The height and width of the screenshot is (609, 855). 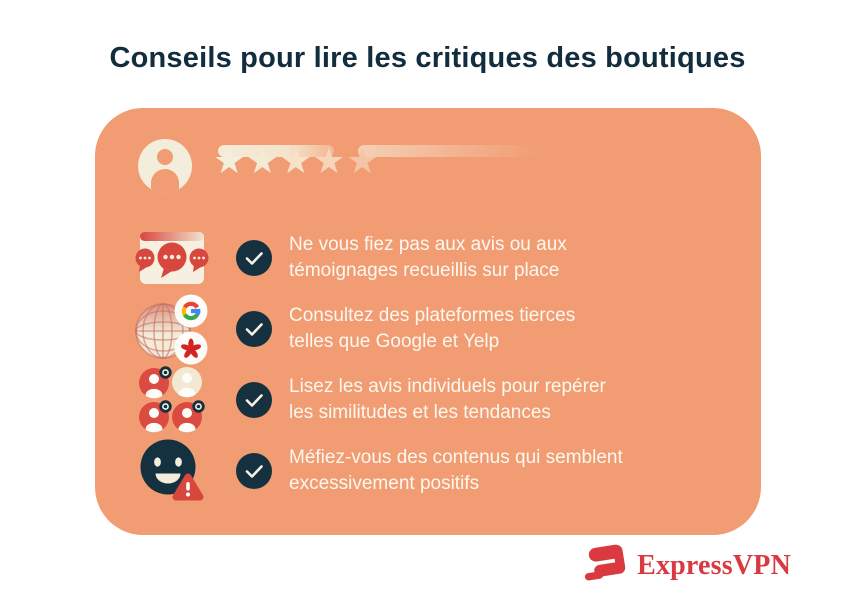 I want to click on placeholder-text-bar, so click(x=449, y=151).